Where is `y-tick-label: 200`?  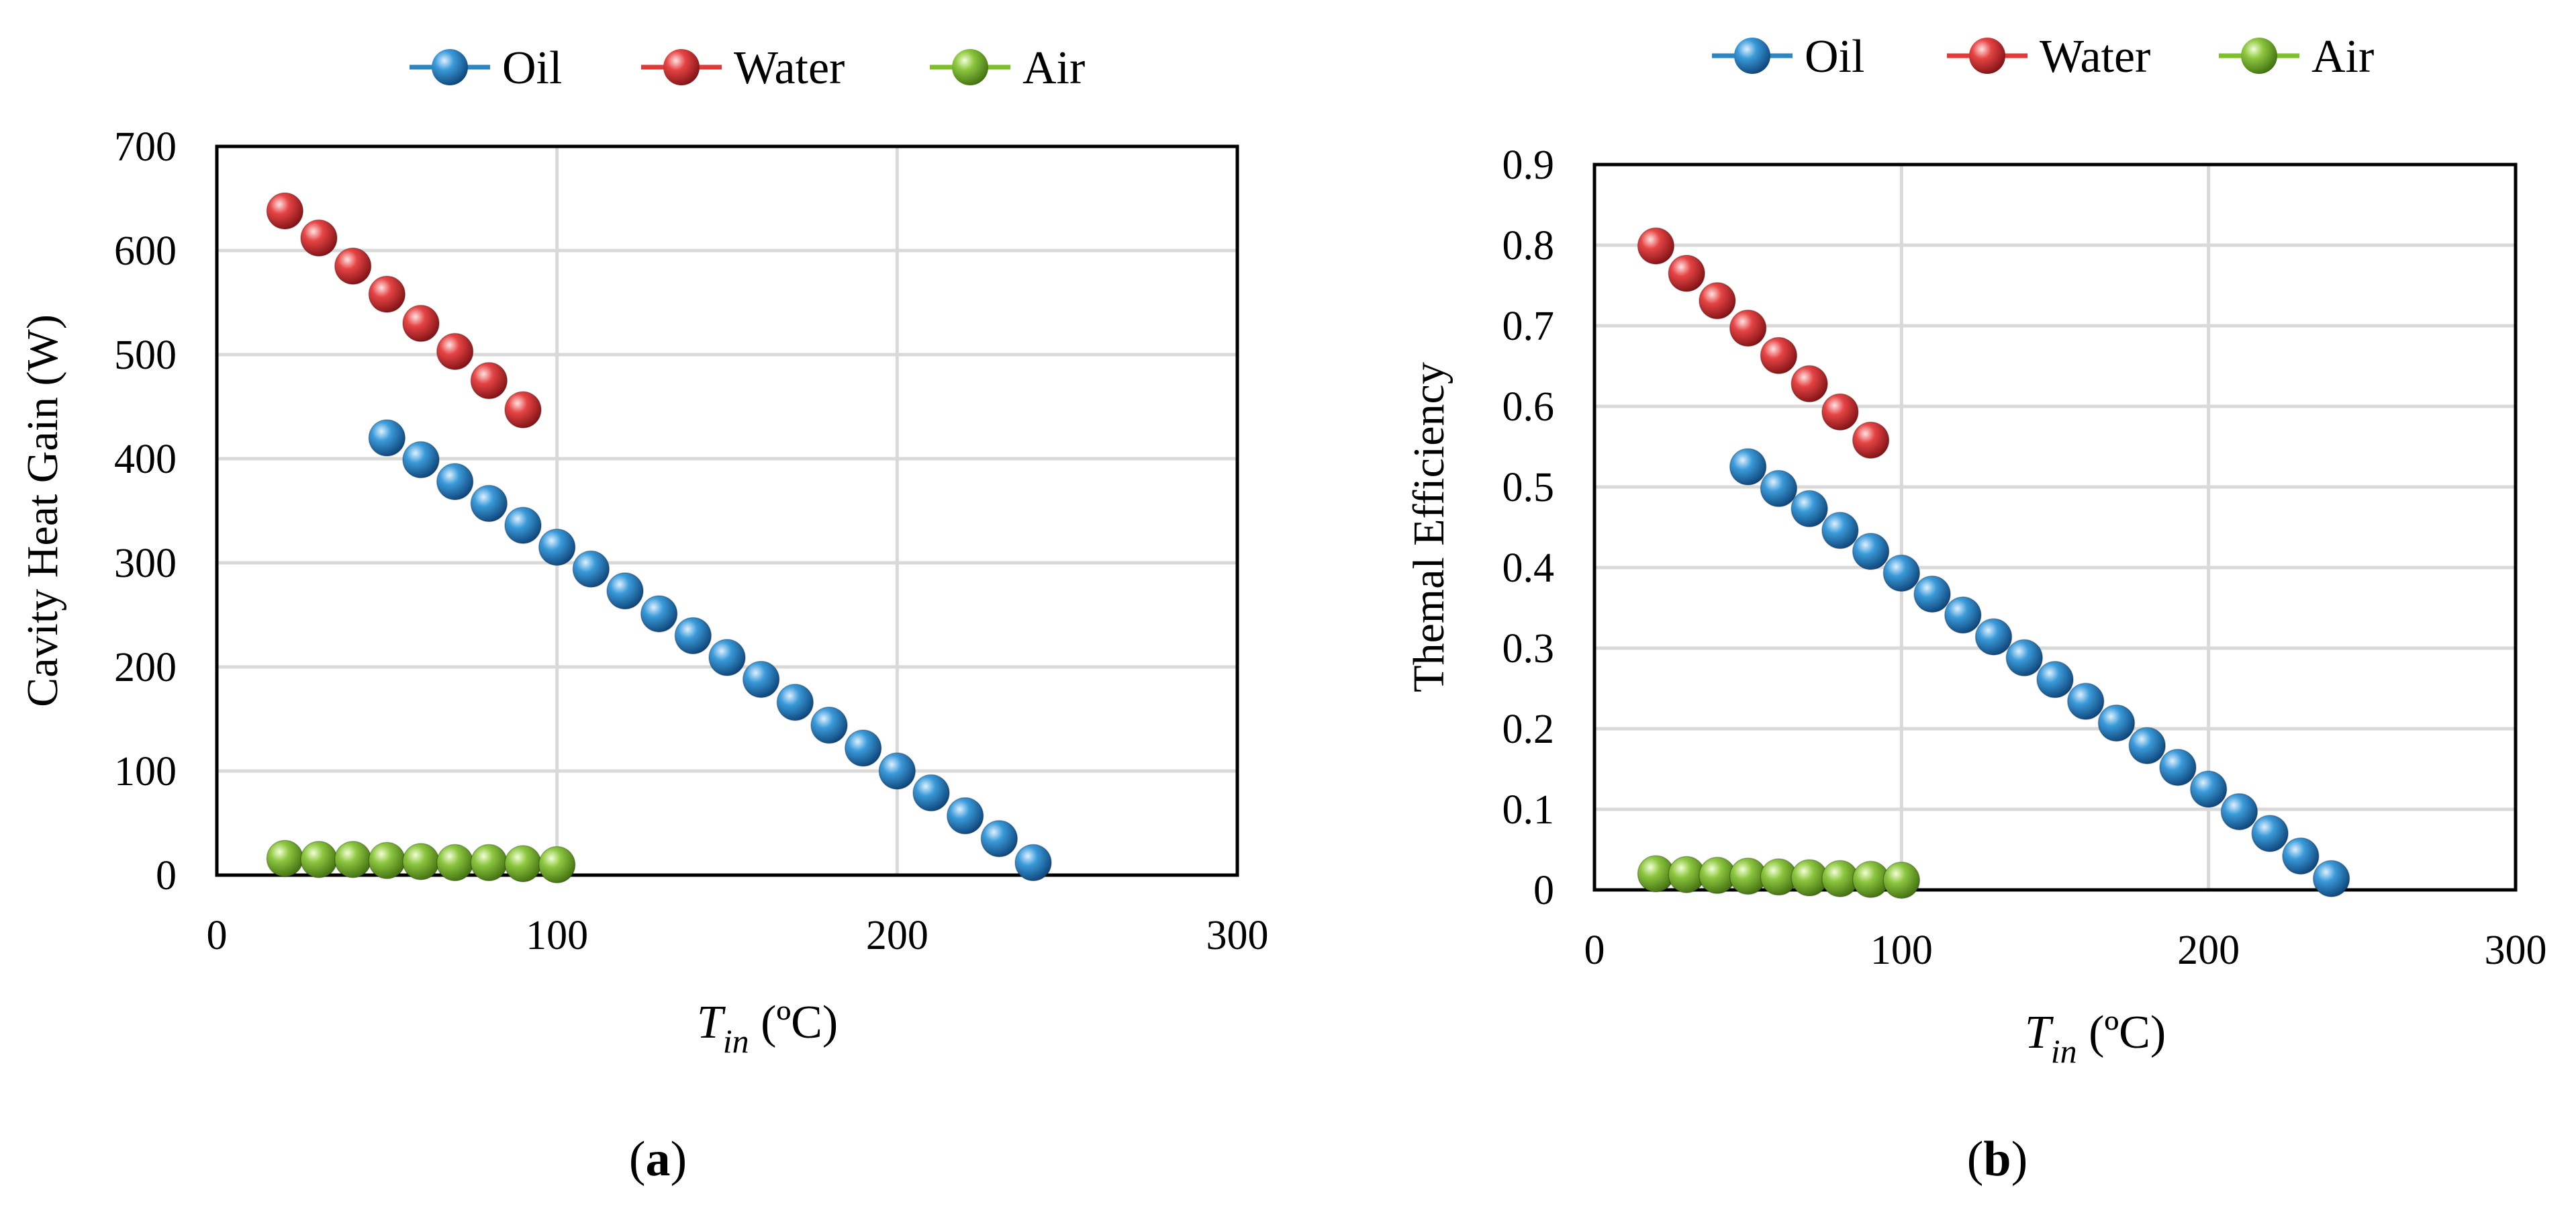 y-tick-label: 200 is located at coordinates (145, 667).